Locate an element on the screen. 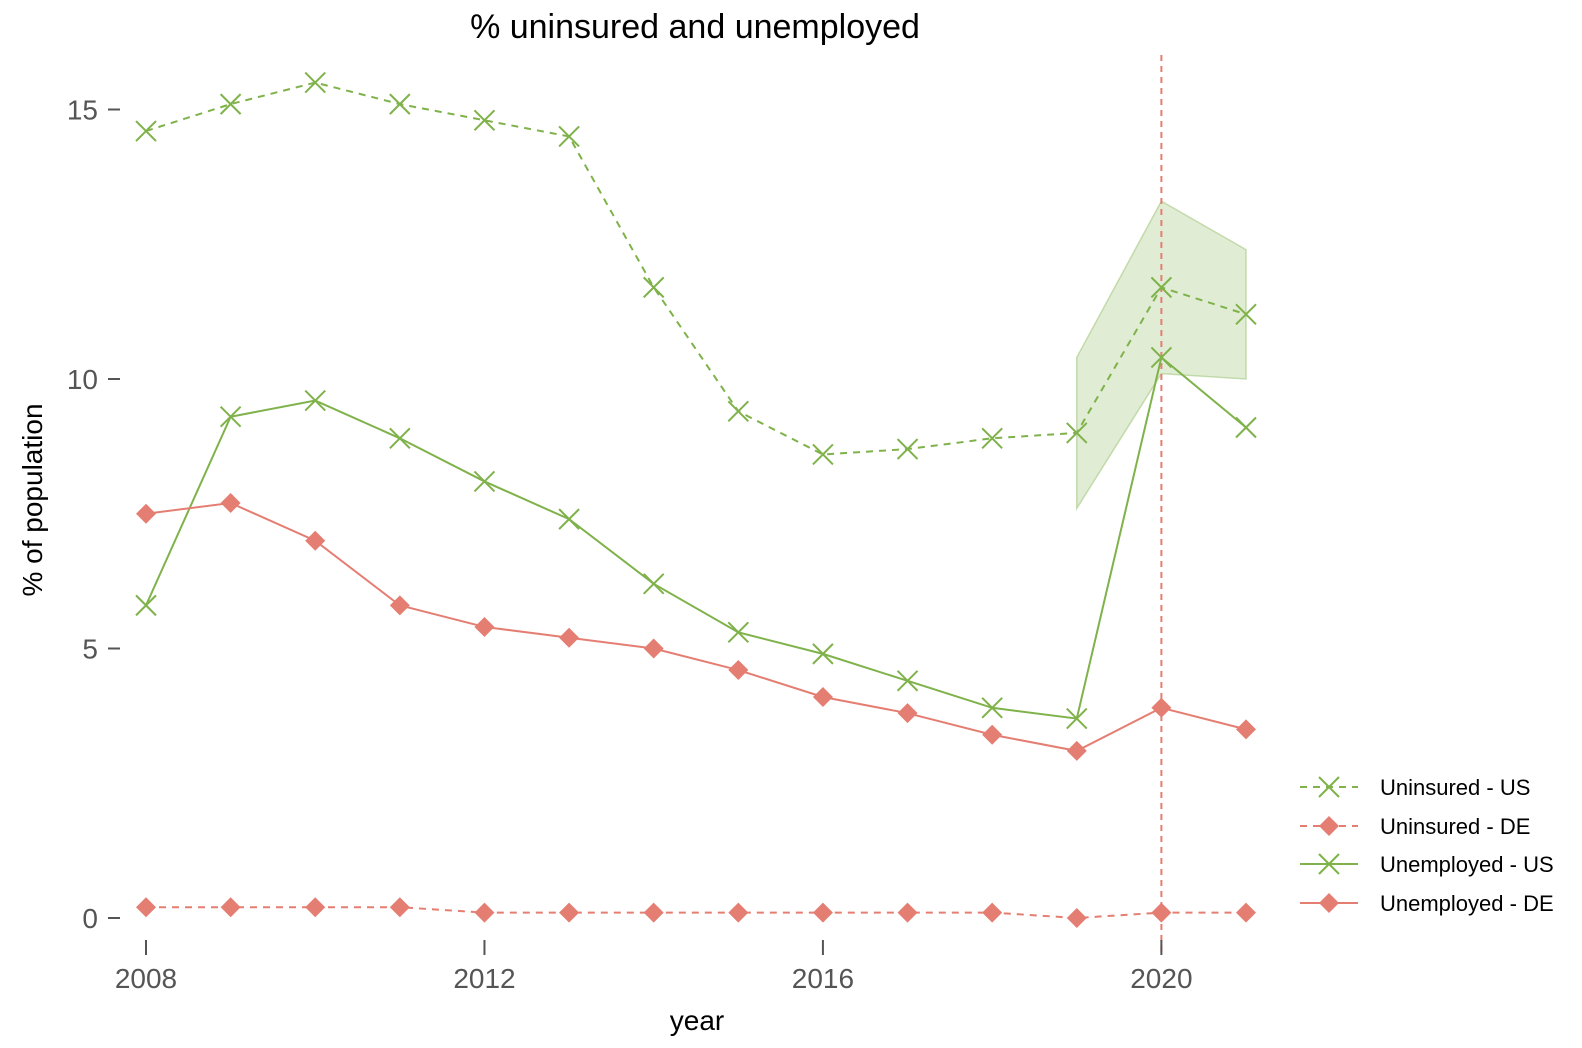  point-uninsured-de-2018 is located at coordinates (992, 912).